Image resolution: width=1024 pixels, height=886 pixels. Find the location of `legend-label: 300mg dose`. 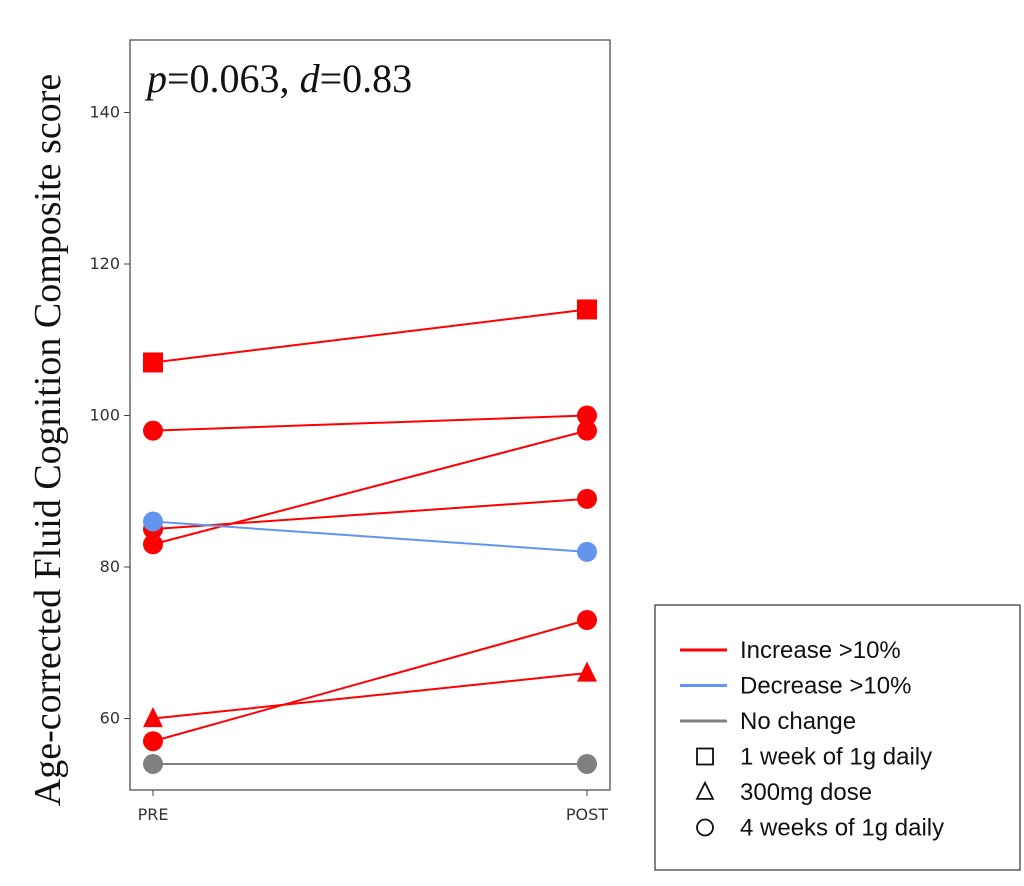

legend-label: 300mg dose is located at coordinates (806, 792).